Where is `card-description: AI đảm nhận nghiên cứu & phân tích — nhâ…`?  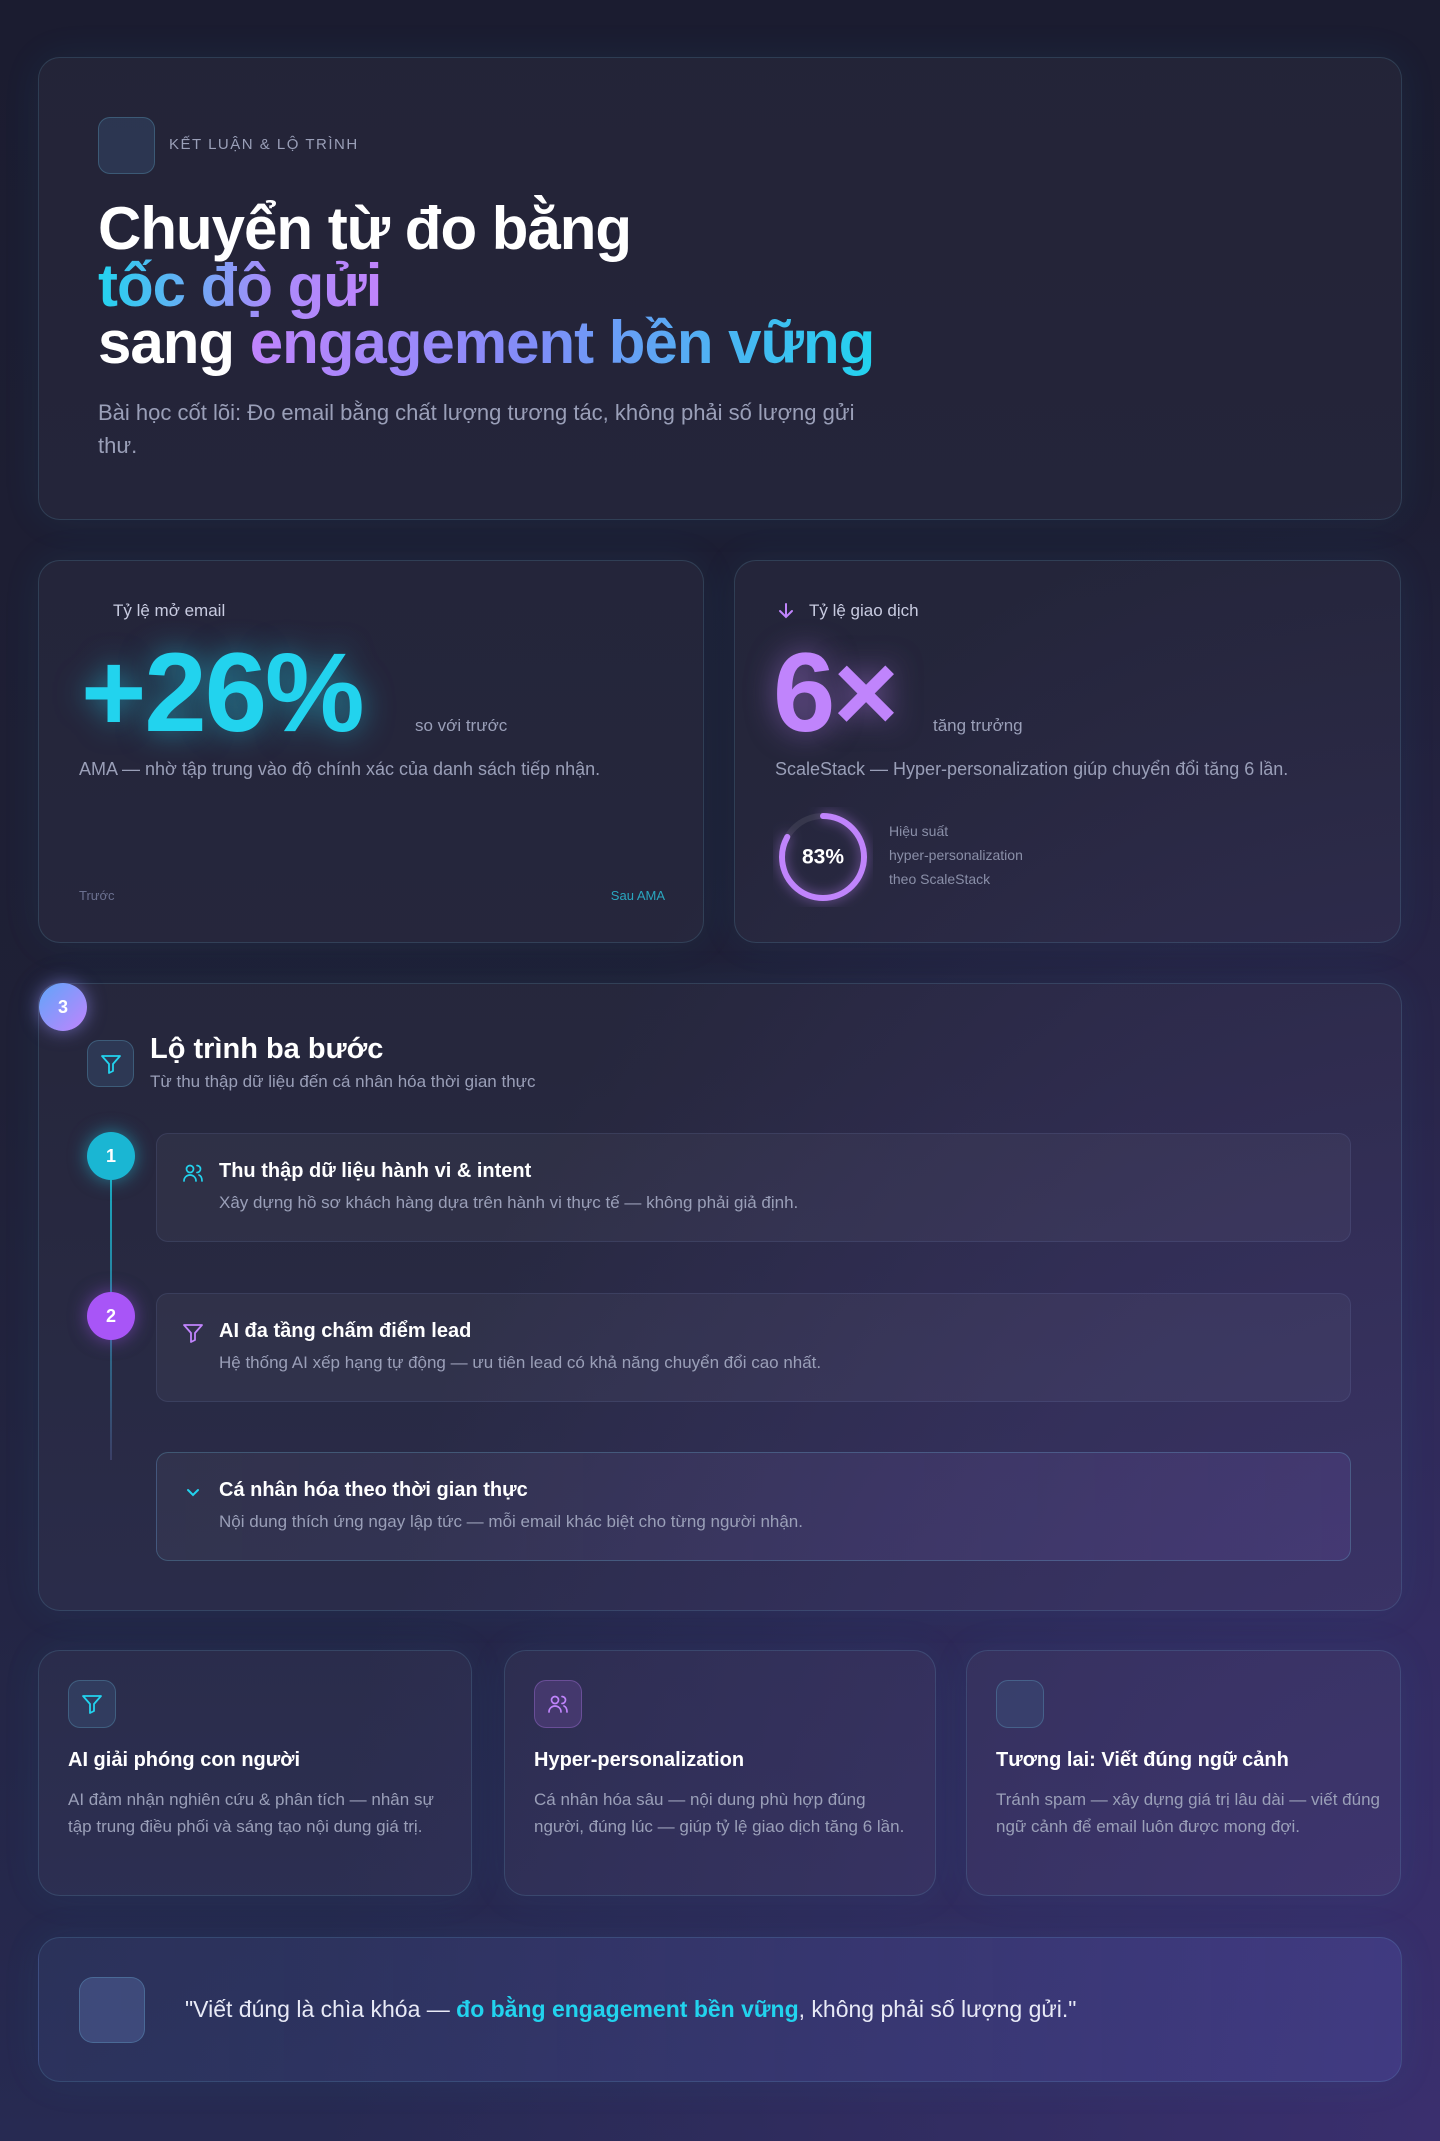
card-description: AI đảm nhận nghiên cứu & phân tích — nhâ… is located at coordinates (251, 1813).